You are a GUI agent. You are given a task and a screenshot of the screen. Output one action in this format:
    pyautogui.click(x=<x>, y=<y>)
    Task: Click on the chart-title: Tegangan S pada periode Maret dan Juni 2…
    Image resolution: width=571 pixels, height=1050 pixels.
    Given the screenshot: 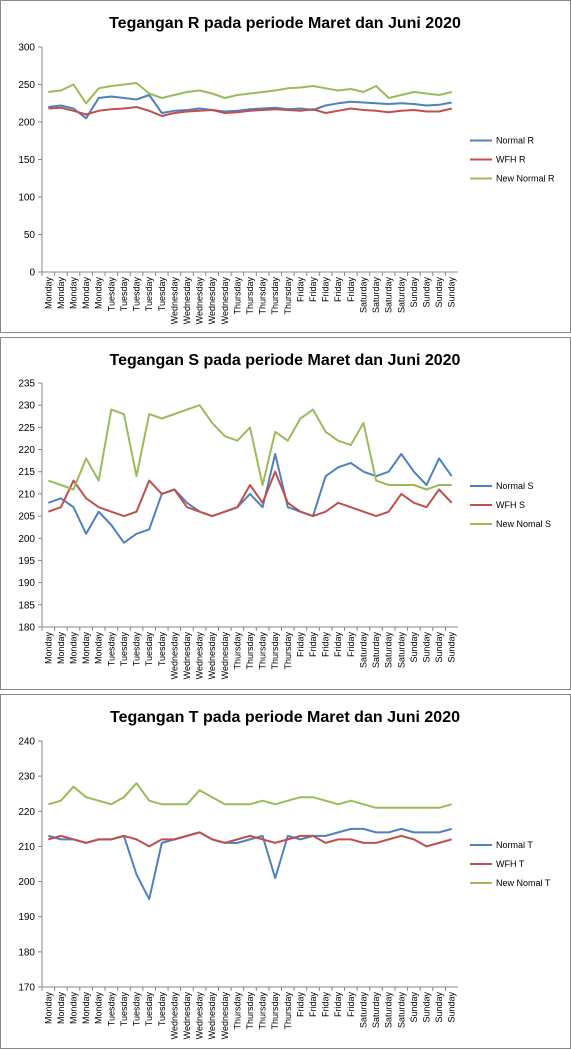 What is the action you would take?
    pyautogui.click(x=285, y=360)
    